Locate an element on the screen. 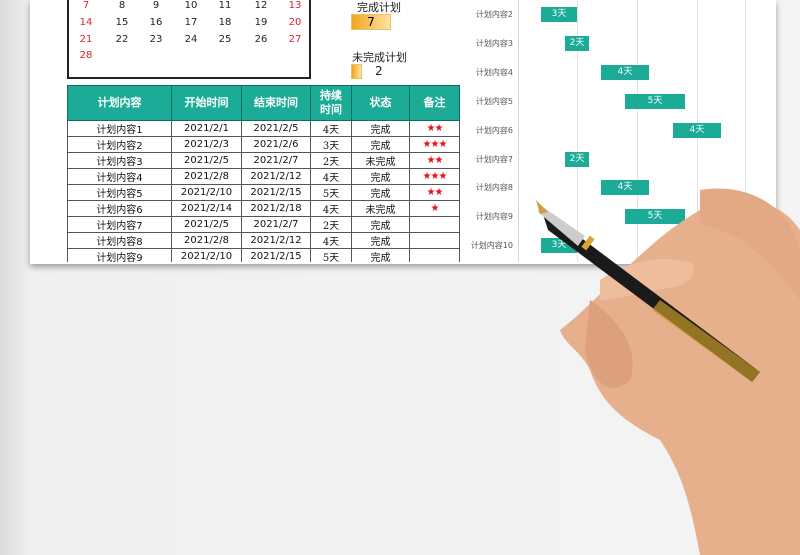 The height and width of the screenshot is (555, 800). column-header: 计划内容 is located at coordinates (119, 103).